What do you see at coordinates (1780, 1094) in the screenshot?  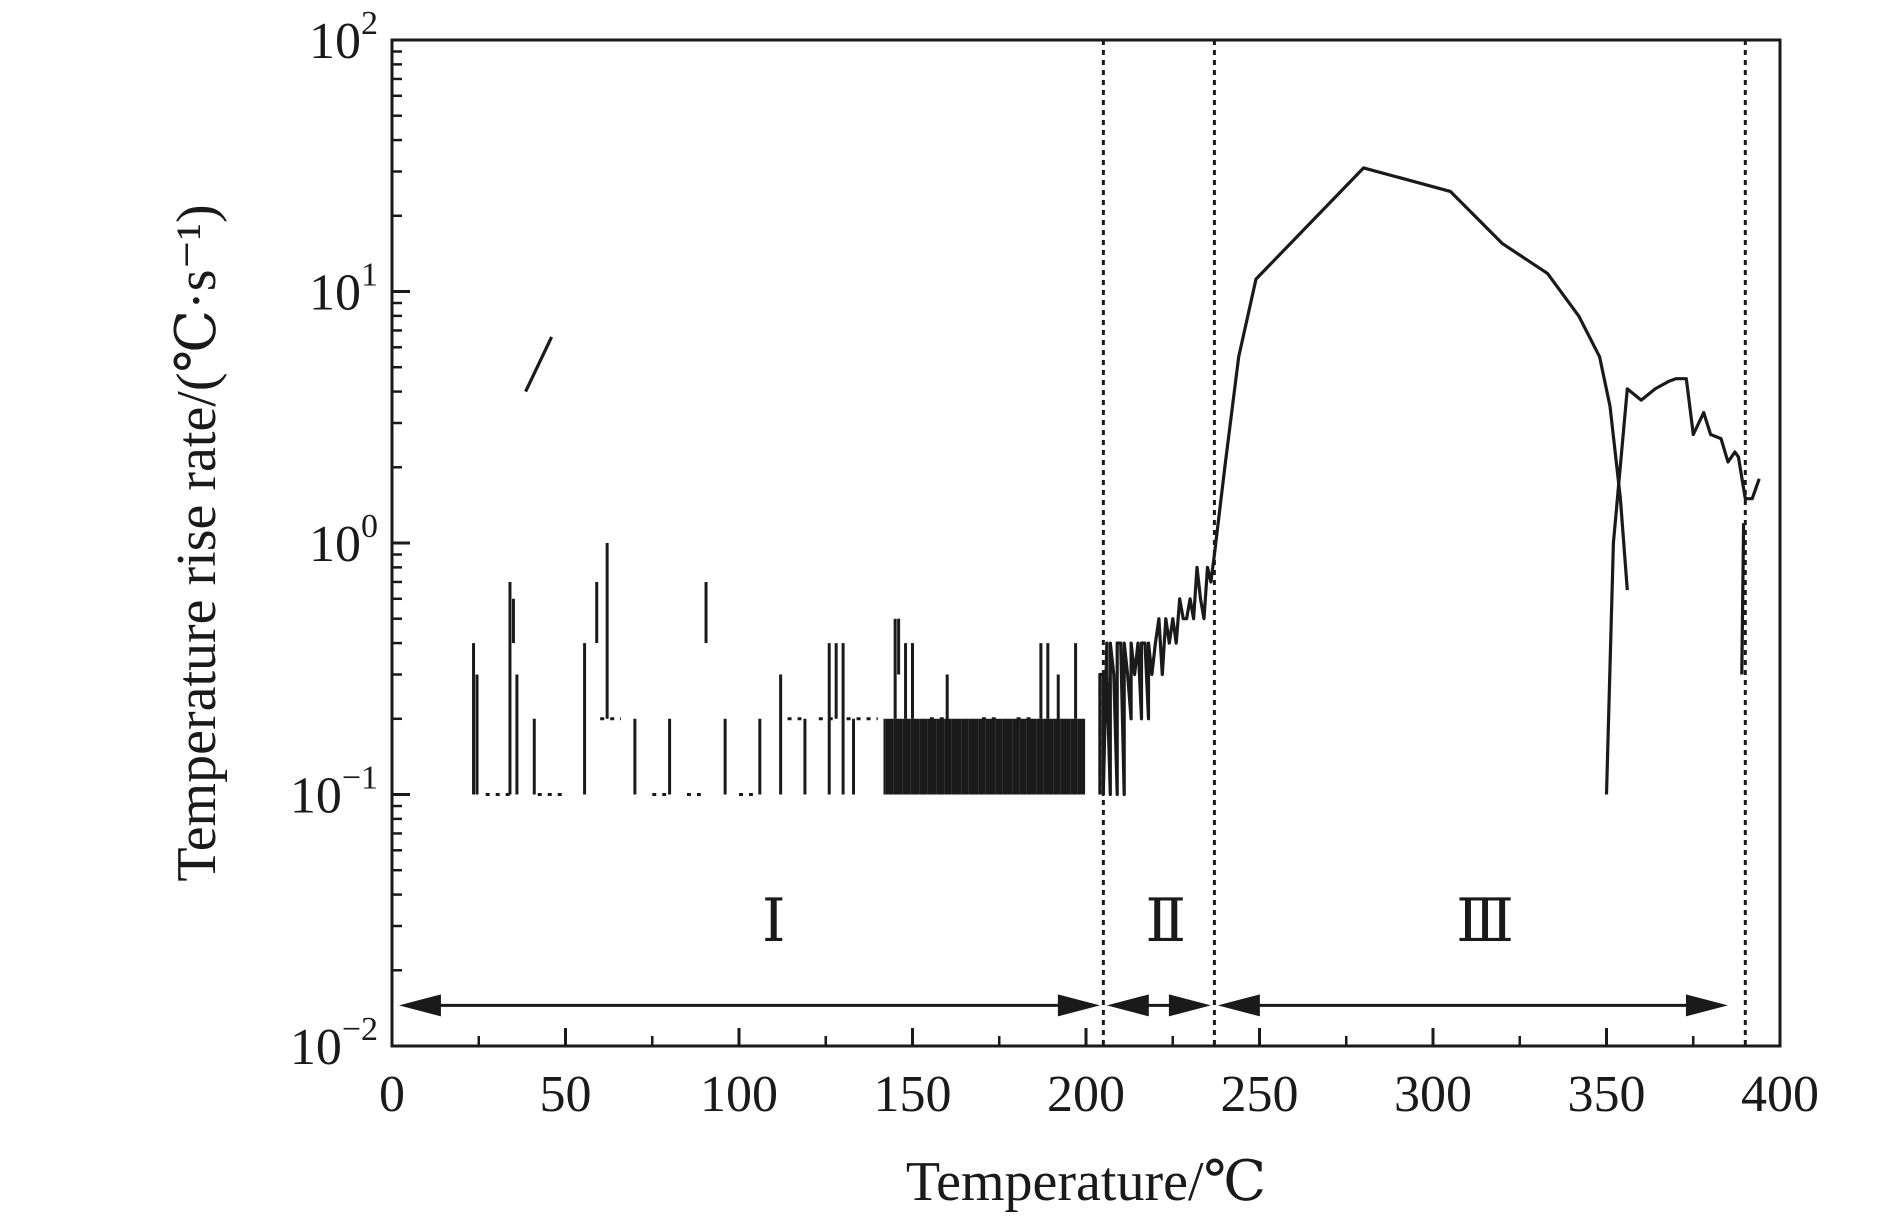 I see `x-tick-label: 400` at bounding box center [1780, 1094].